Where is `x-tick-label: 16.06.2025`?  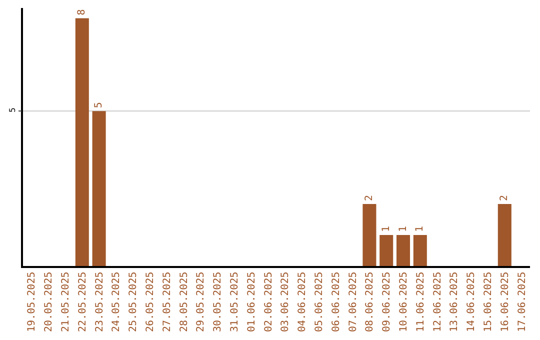
x-tick-label: 16.06.2025 is located at coordinates (505, 302).